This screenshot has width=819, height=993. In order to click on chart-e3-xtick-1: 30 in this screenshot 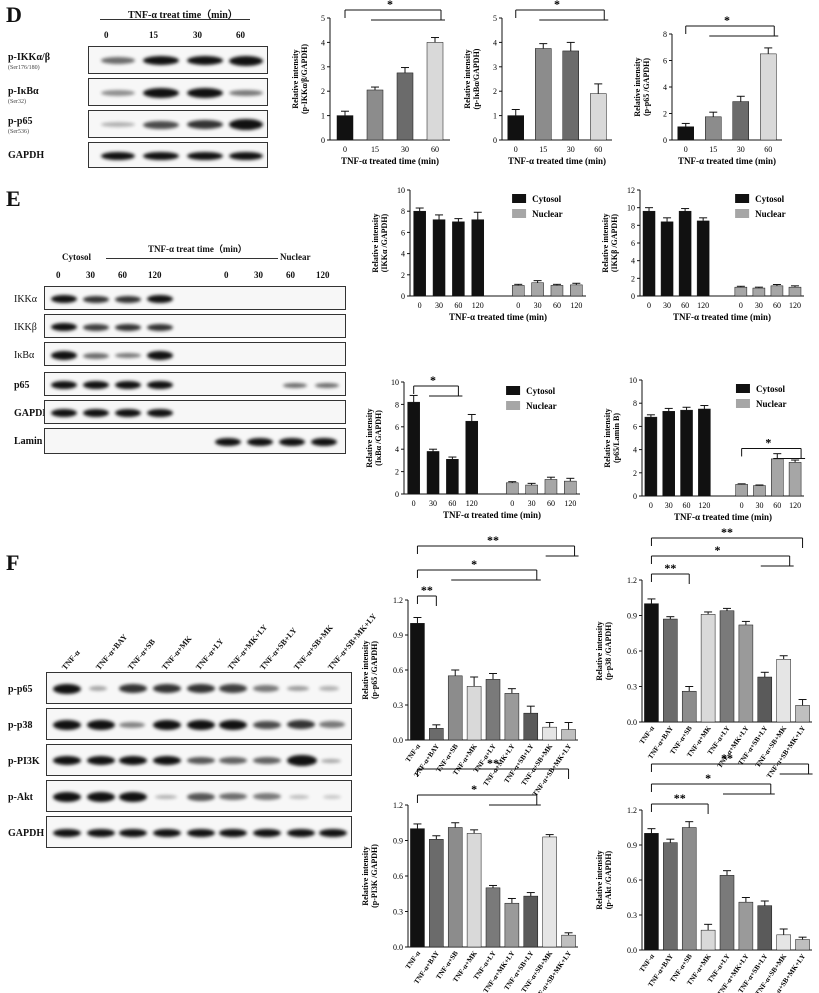, I will do `click(433, 503)`.